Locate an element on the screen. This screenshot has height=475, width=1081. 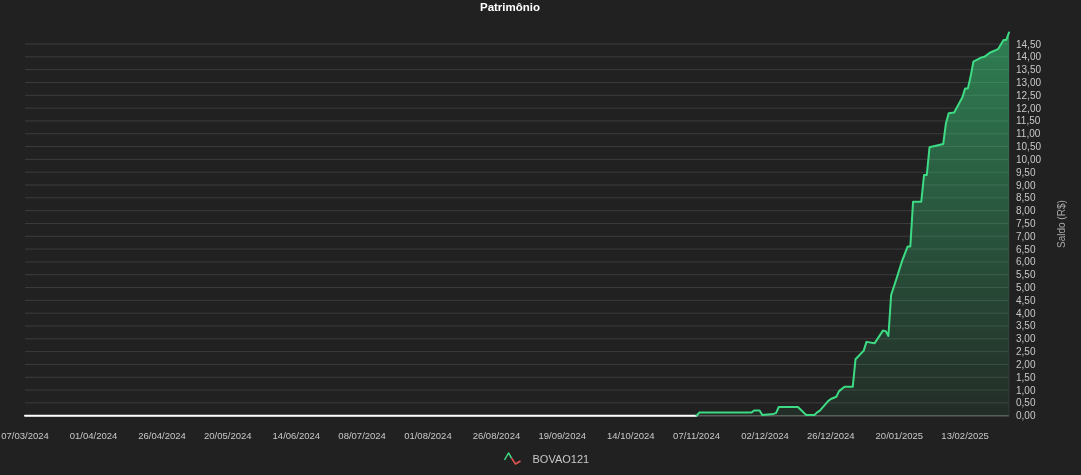
y-tick-label: 3,50 is located at coordinates (1026, 326).